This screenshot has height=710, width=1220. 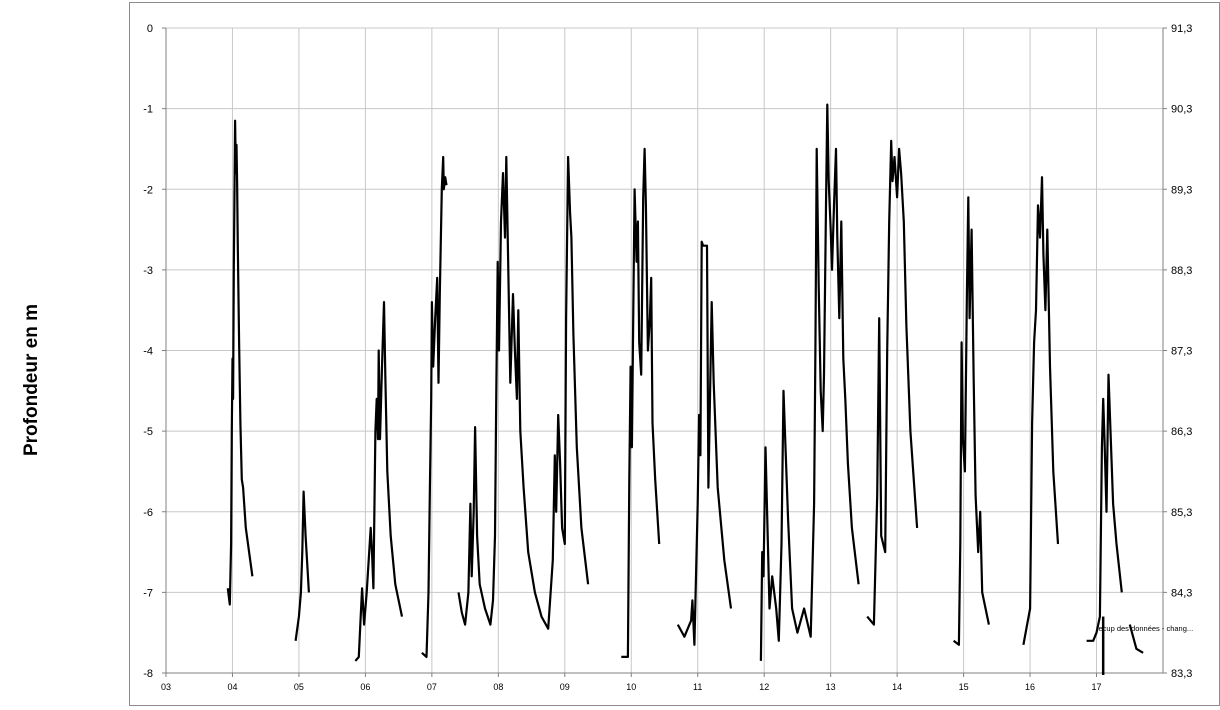 I want to click on y-right-tick-label: 84,3, so click(x=1181, y=593).